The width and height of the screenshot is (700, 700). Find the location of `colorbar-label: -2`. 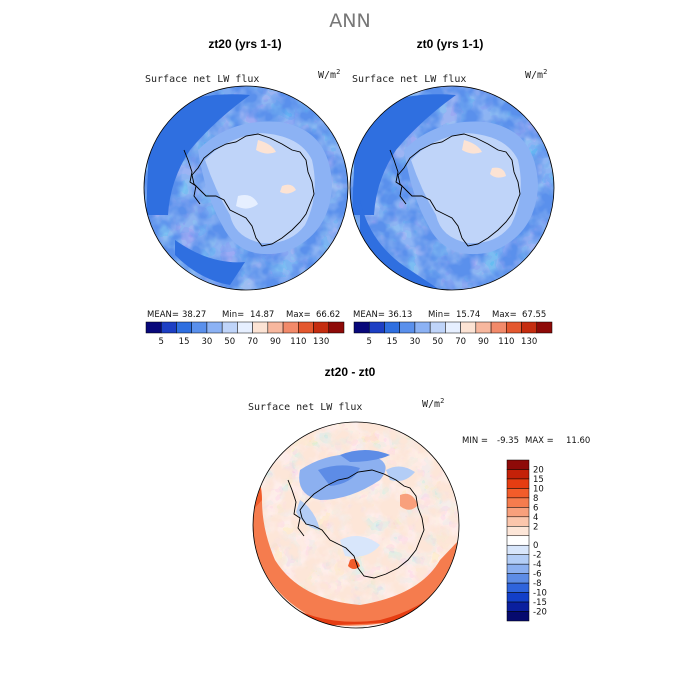

colorbar-label: -2 is located at coordinates (537, 556).